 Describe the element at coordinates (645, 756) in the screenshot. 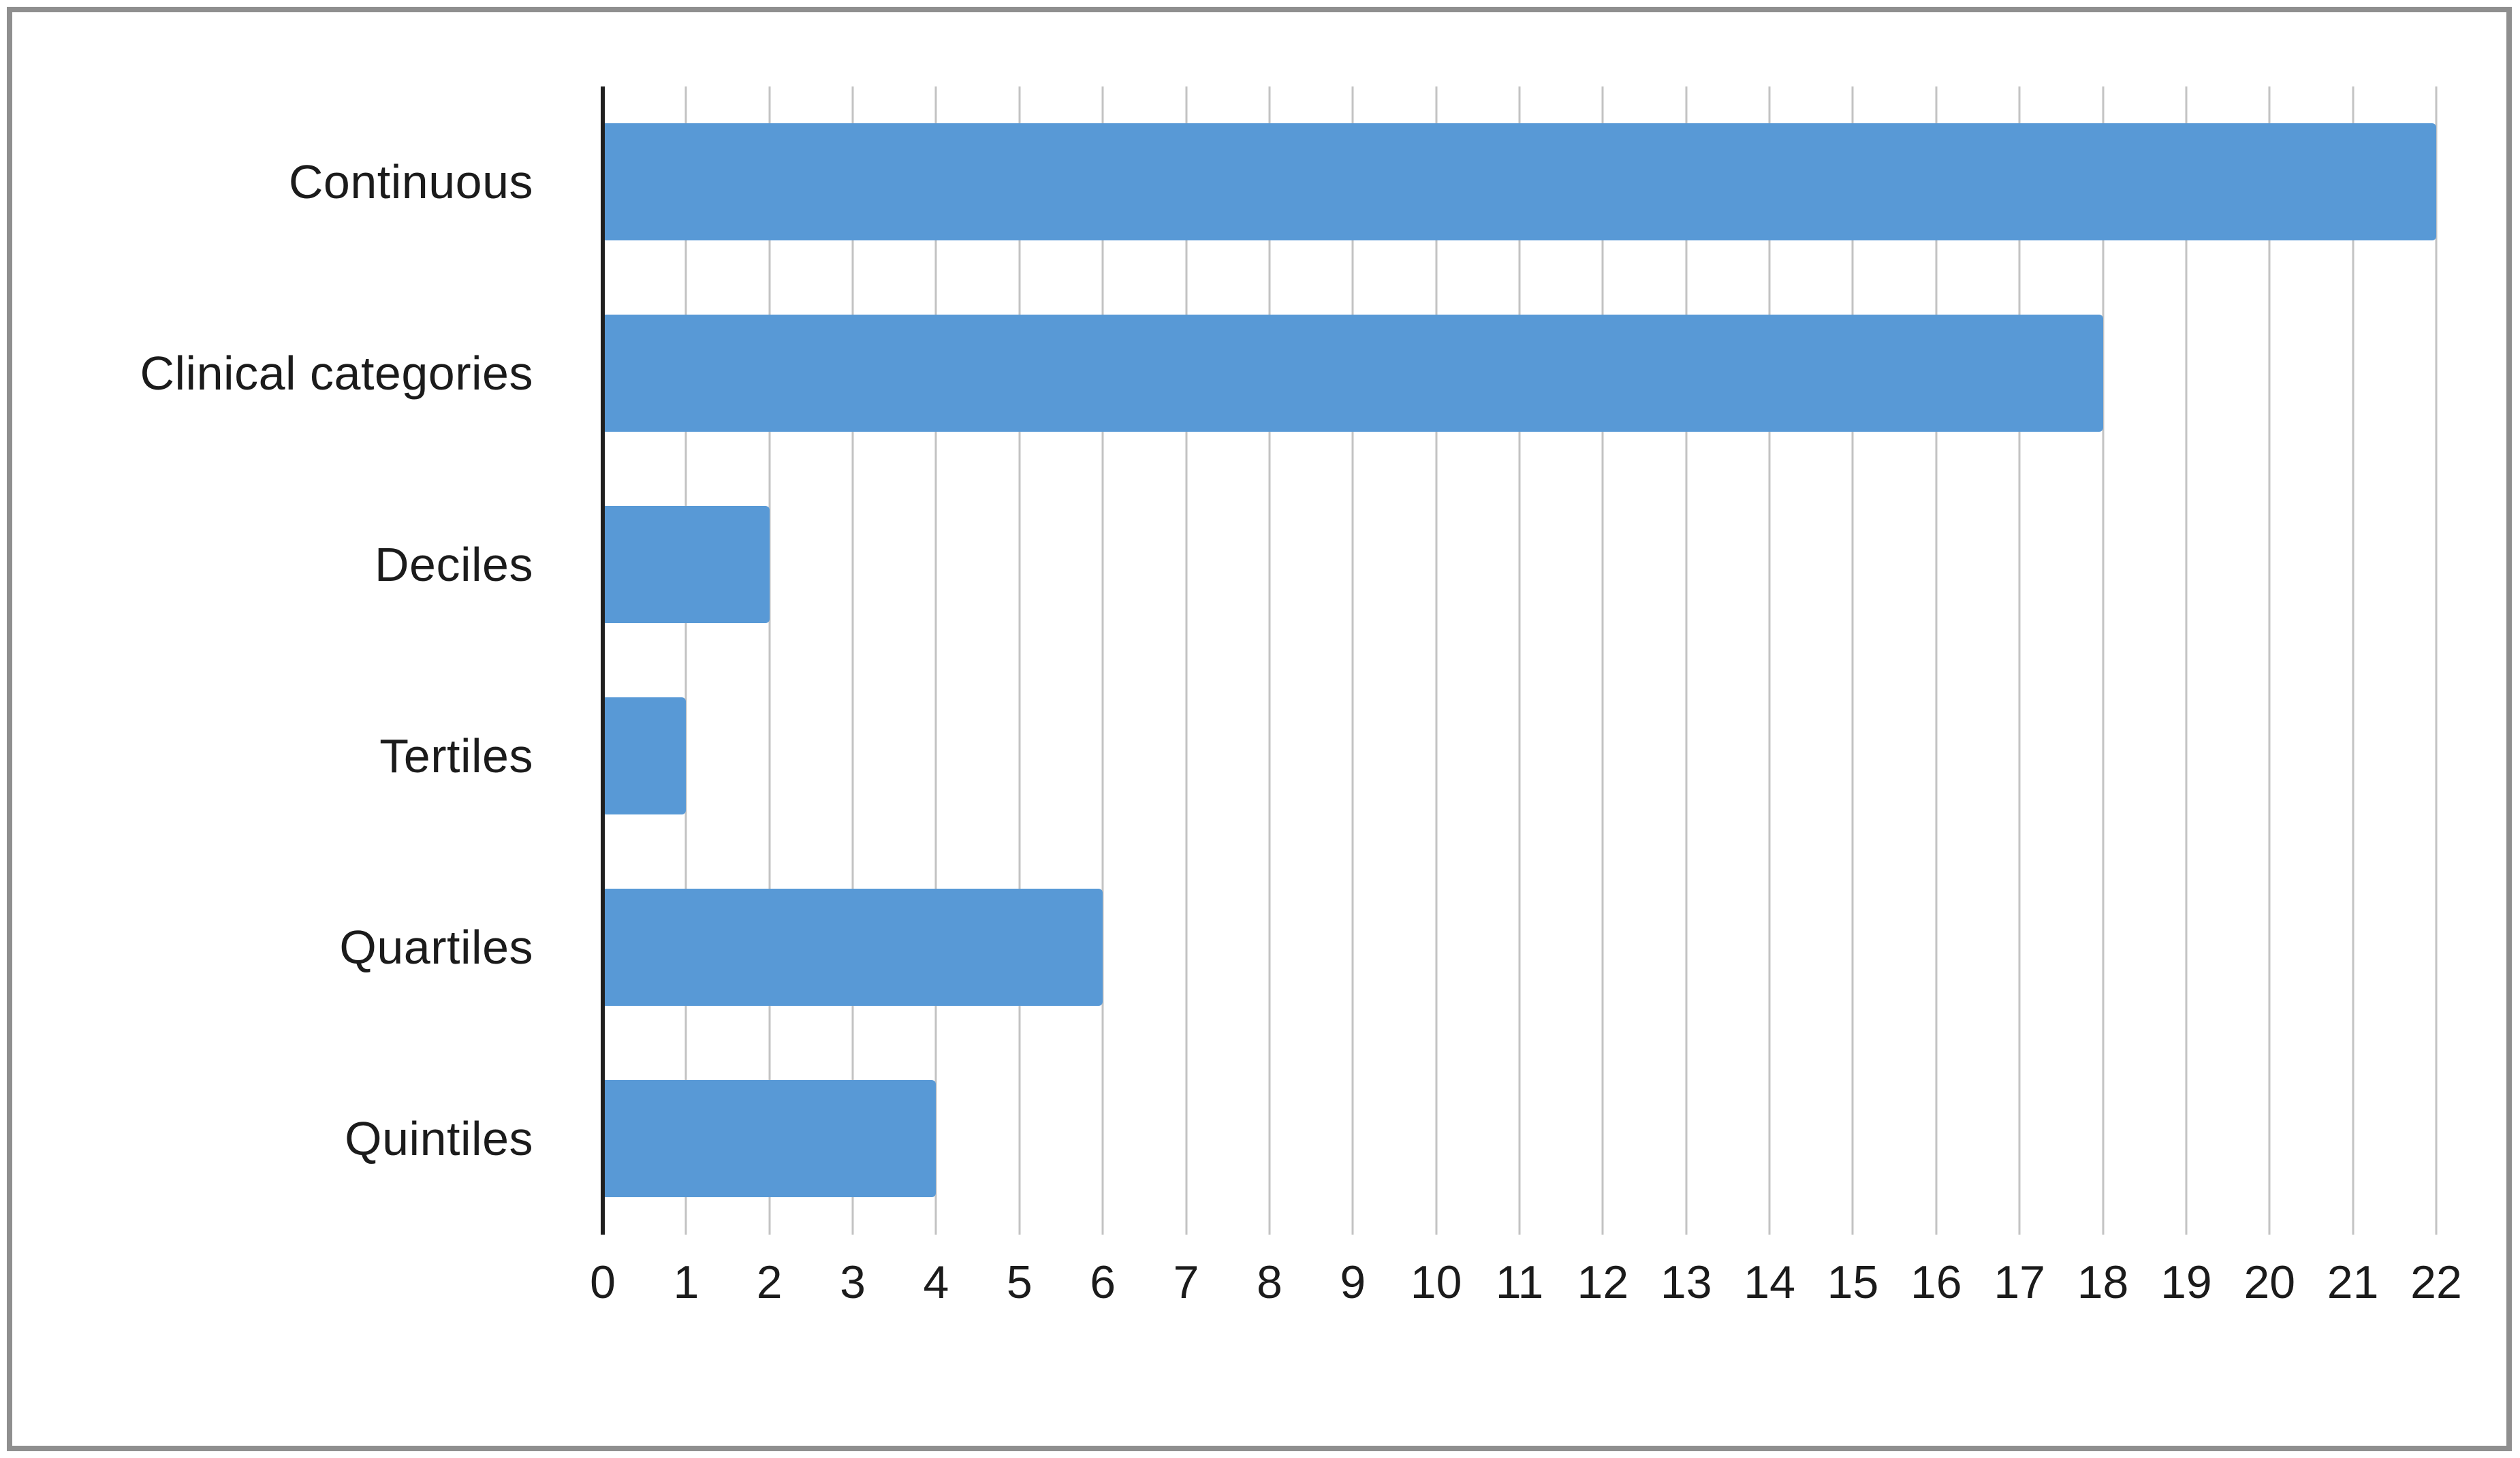

I see `bar-tertiles` at that location.